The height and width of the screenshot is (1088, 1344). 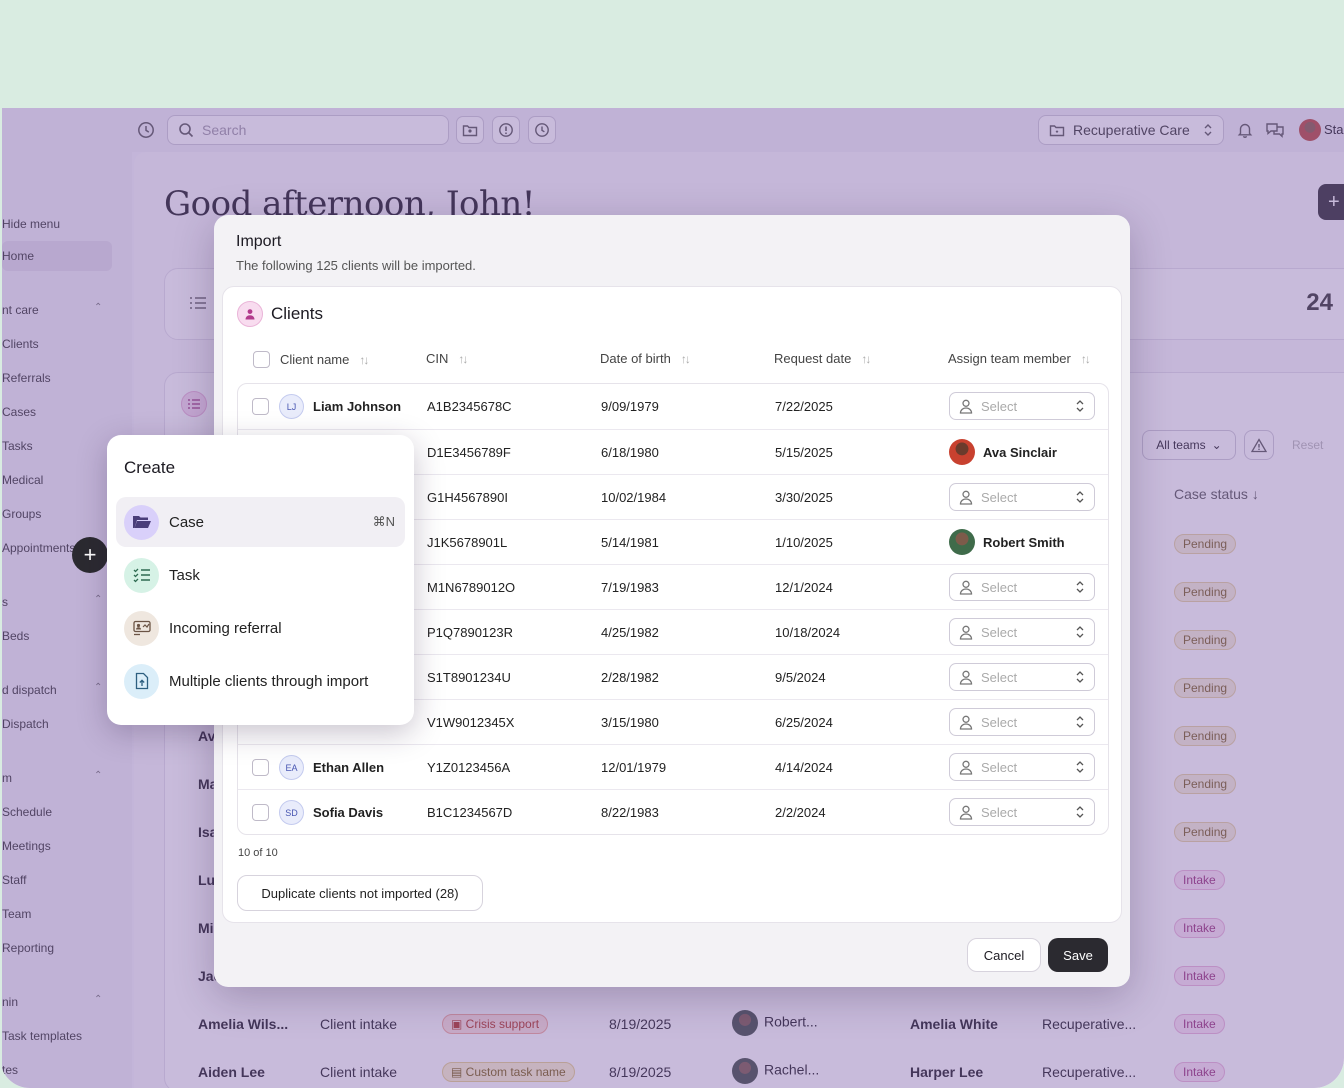 I want to click on duplicates-button: Duplicate clients not imported (28), so click(x=360, y=893).